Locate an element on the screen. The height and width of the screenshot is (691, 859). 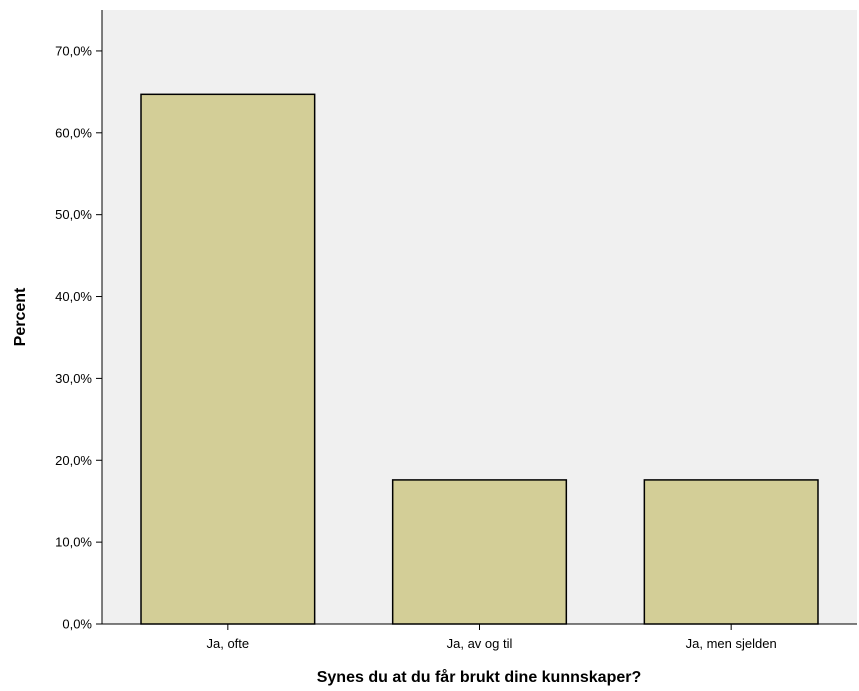
x-axis-ticks: Ja, ofte Ja, av og til Ja, men sjelden is located at coordinates (492, 637).